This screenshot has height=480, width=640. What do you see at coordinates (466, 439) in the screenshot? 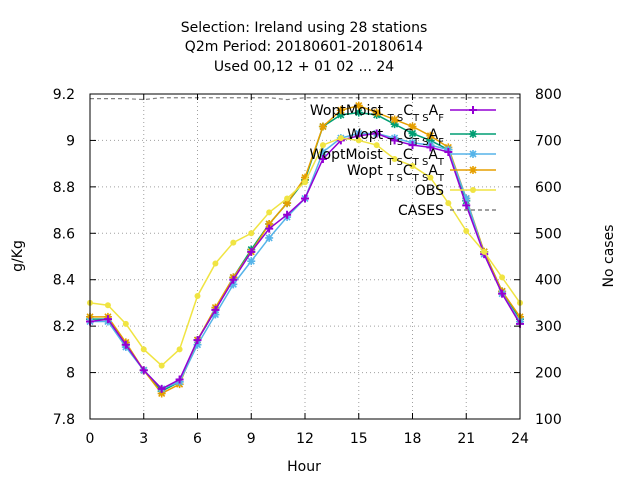
I see `x-tick-label: 21` at bounding box center [466, 439].